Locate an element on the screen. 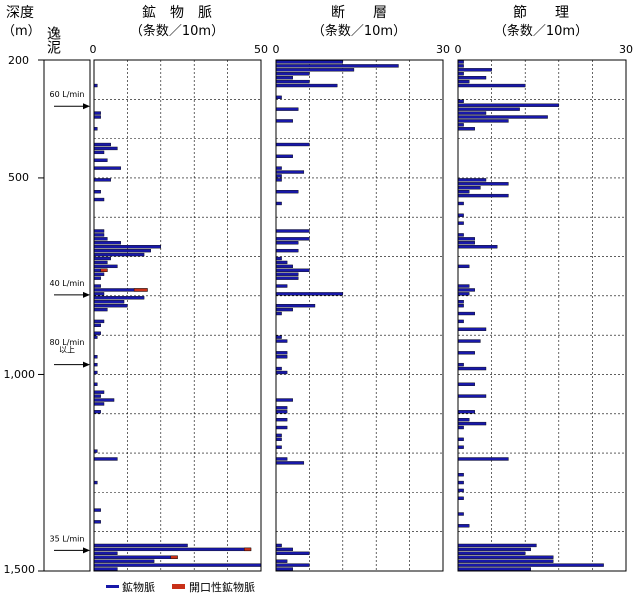  joint-x-tick-0: 0 is located at coordinates (458, 49).